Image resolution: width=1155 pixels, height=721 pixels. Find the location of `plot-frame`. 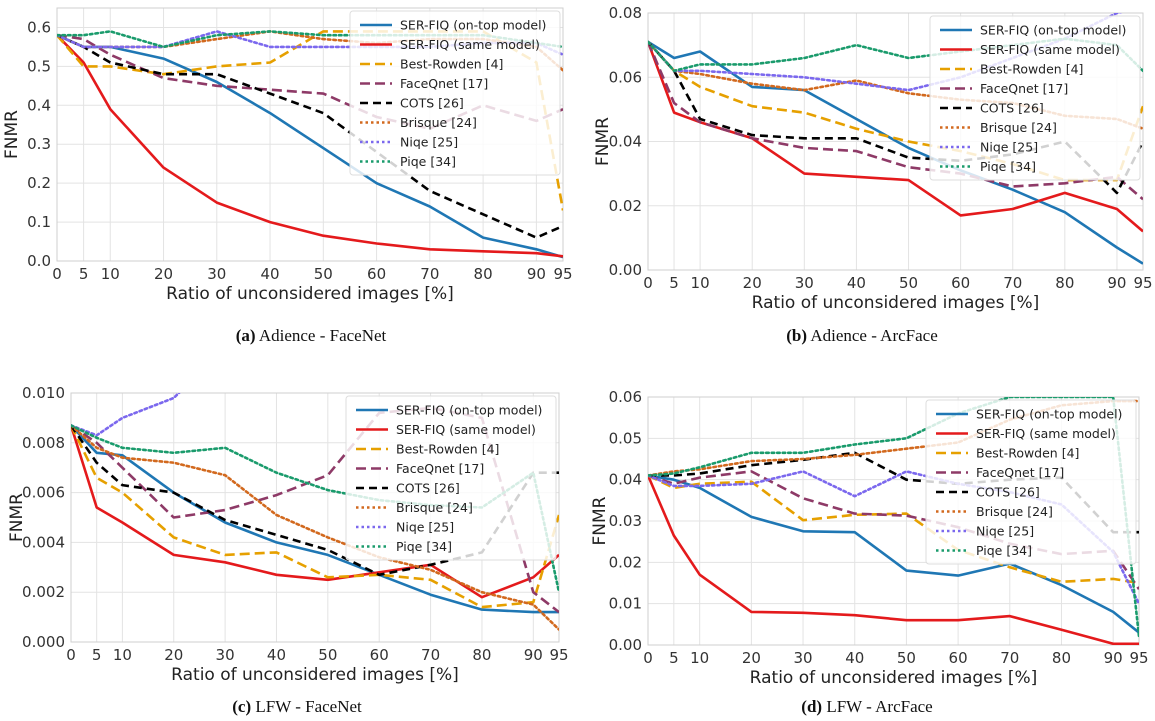

plot-frame is located at coordinates (893, 521).